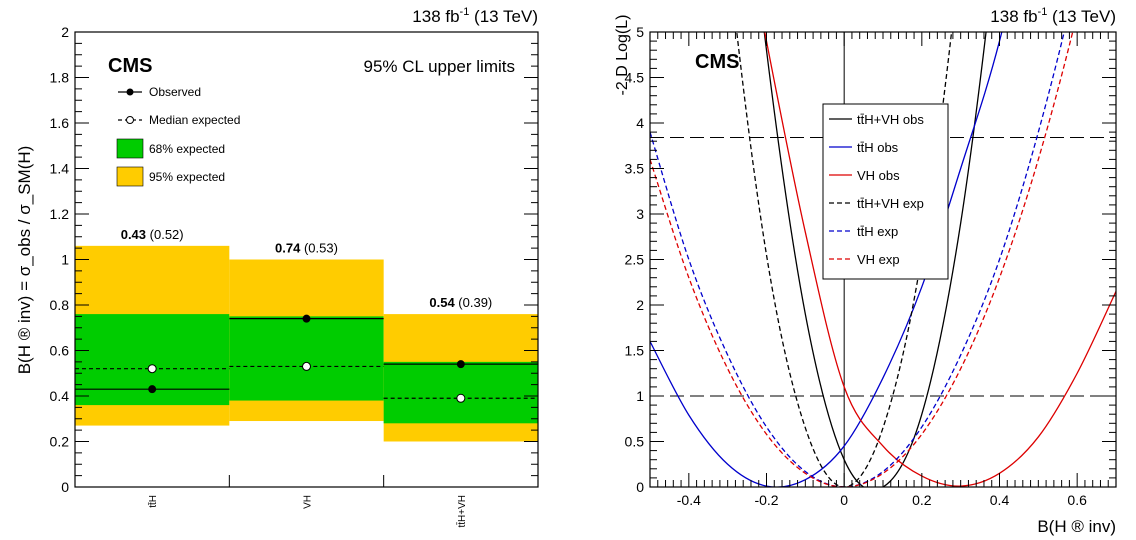 The width and height of the screenshot is (1136, 540). Describe the element at coordinates (60, 78) in the screenshot. I see `y-tick-label: 1.8` at that location.